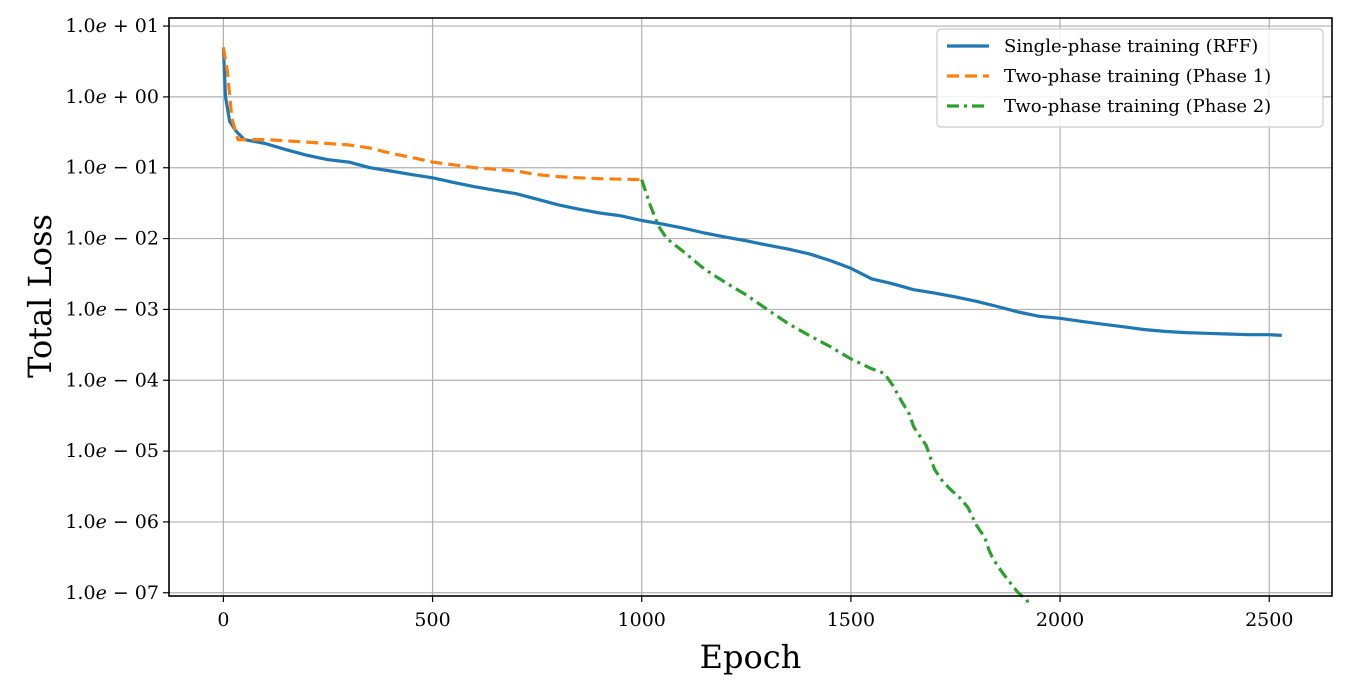  Describe the element at coordinates (112, 451) in the screenshot. I see `y-tick-label: 1.0e − 05` at that location.